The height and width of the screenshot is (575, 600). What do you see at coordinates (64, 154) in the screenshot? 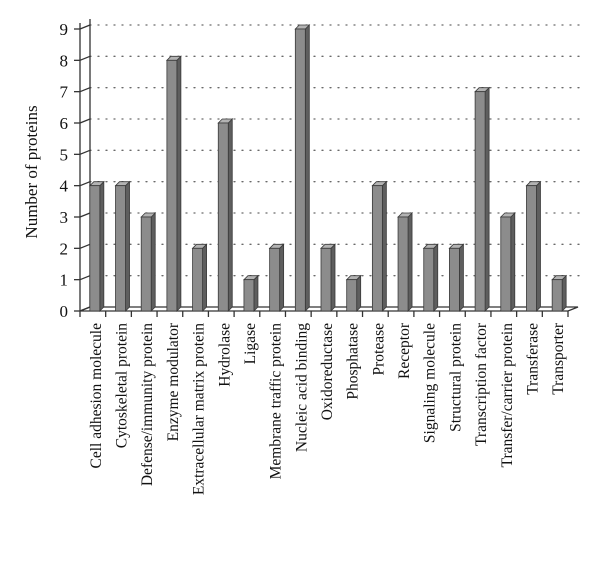
I see `y-tick-label-5: 5` at bounding box center [64, 154].